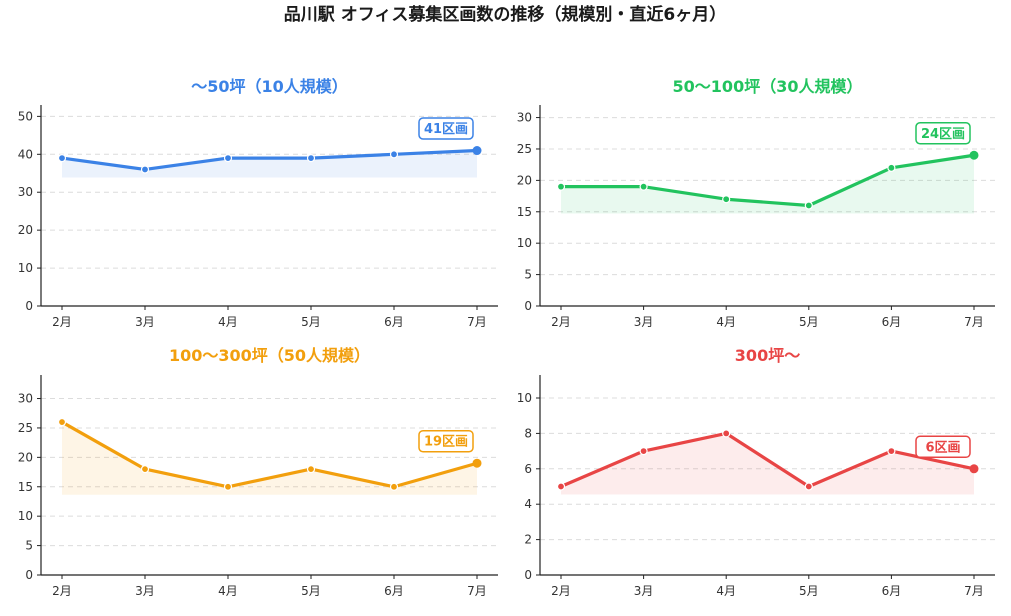  Describe the element at coordinates (25, 116) in the screenshot. I see `y-tick-label: 50` at that location.